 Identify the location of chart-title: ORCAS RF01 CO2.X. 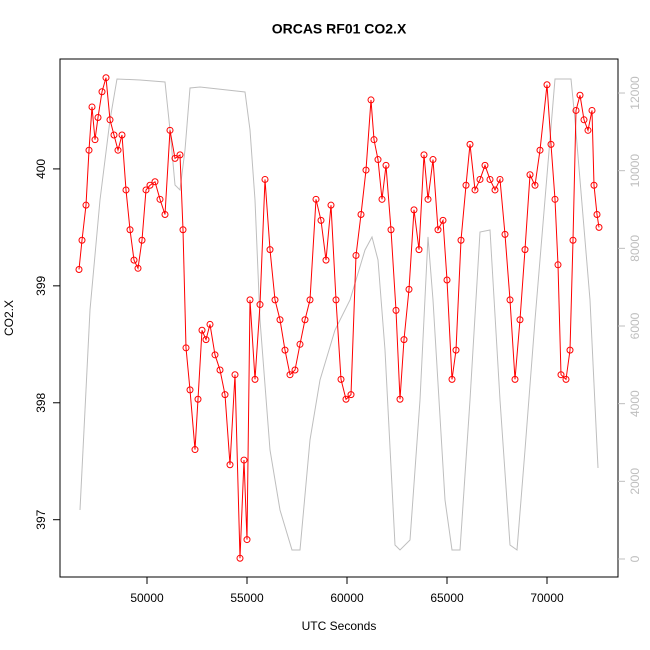
(339, 29).